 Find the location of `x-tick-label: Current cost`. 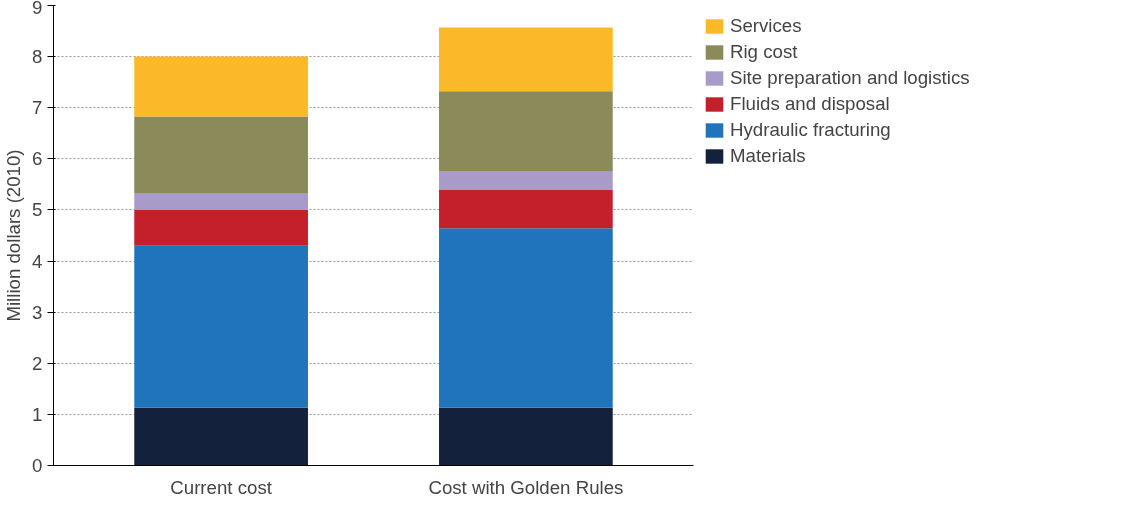

x-tick-label: Current cost is located at coordinates (221, 487).